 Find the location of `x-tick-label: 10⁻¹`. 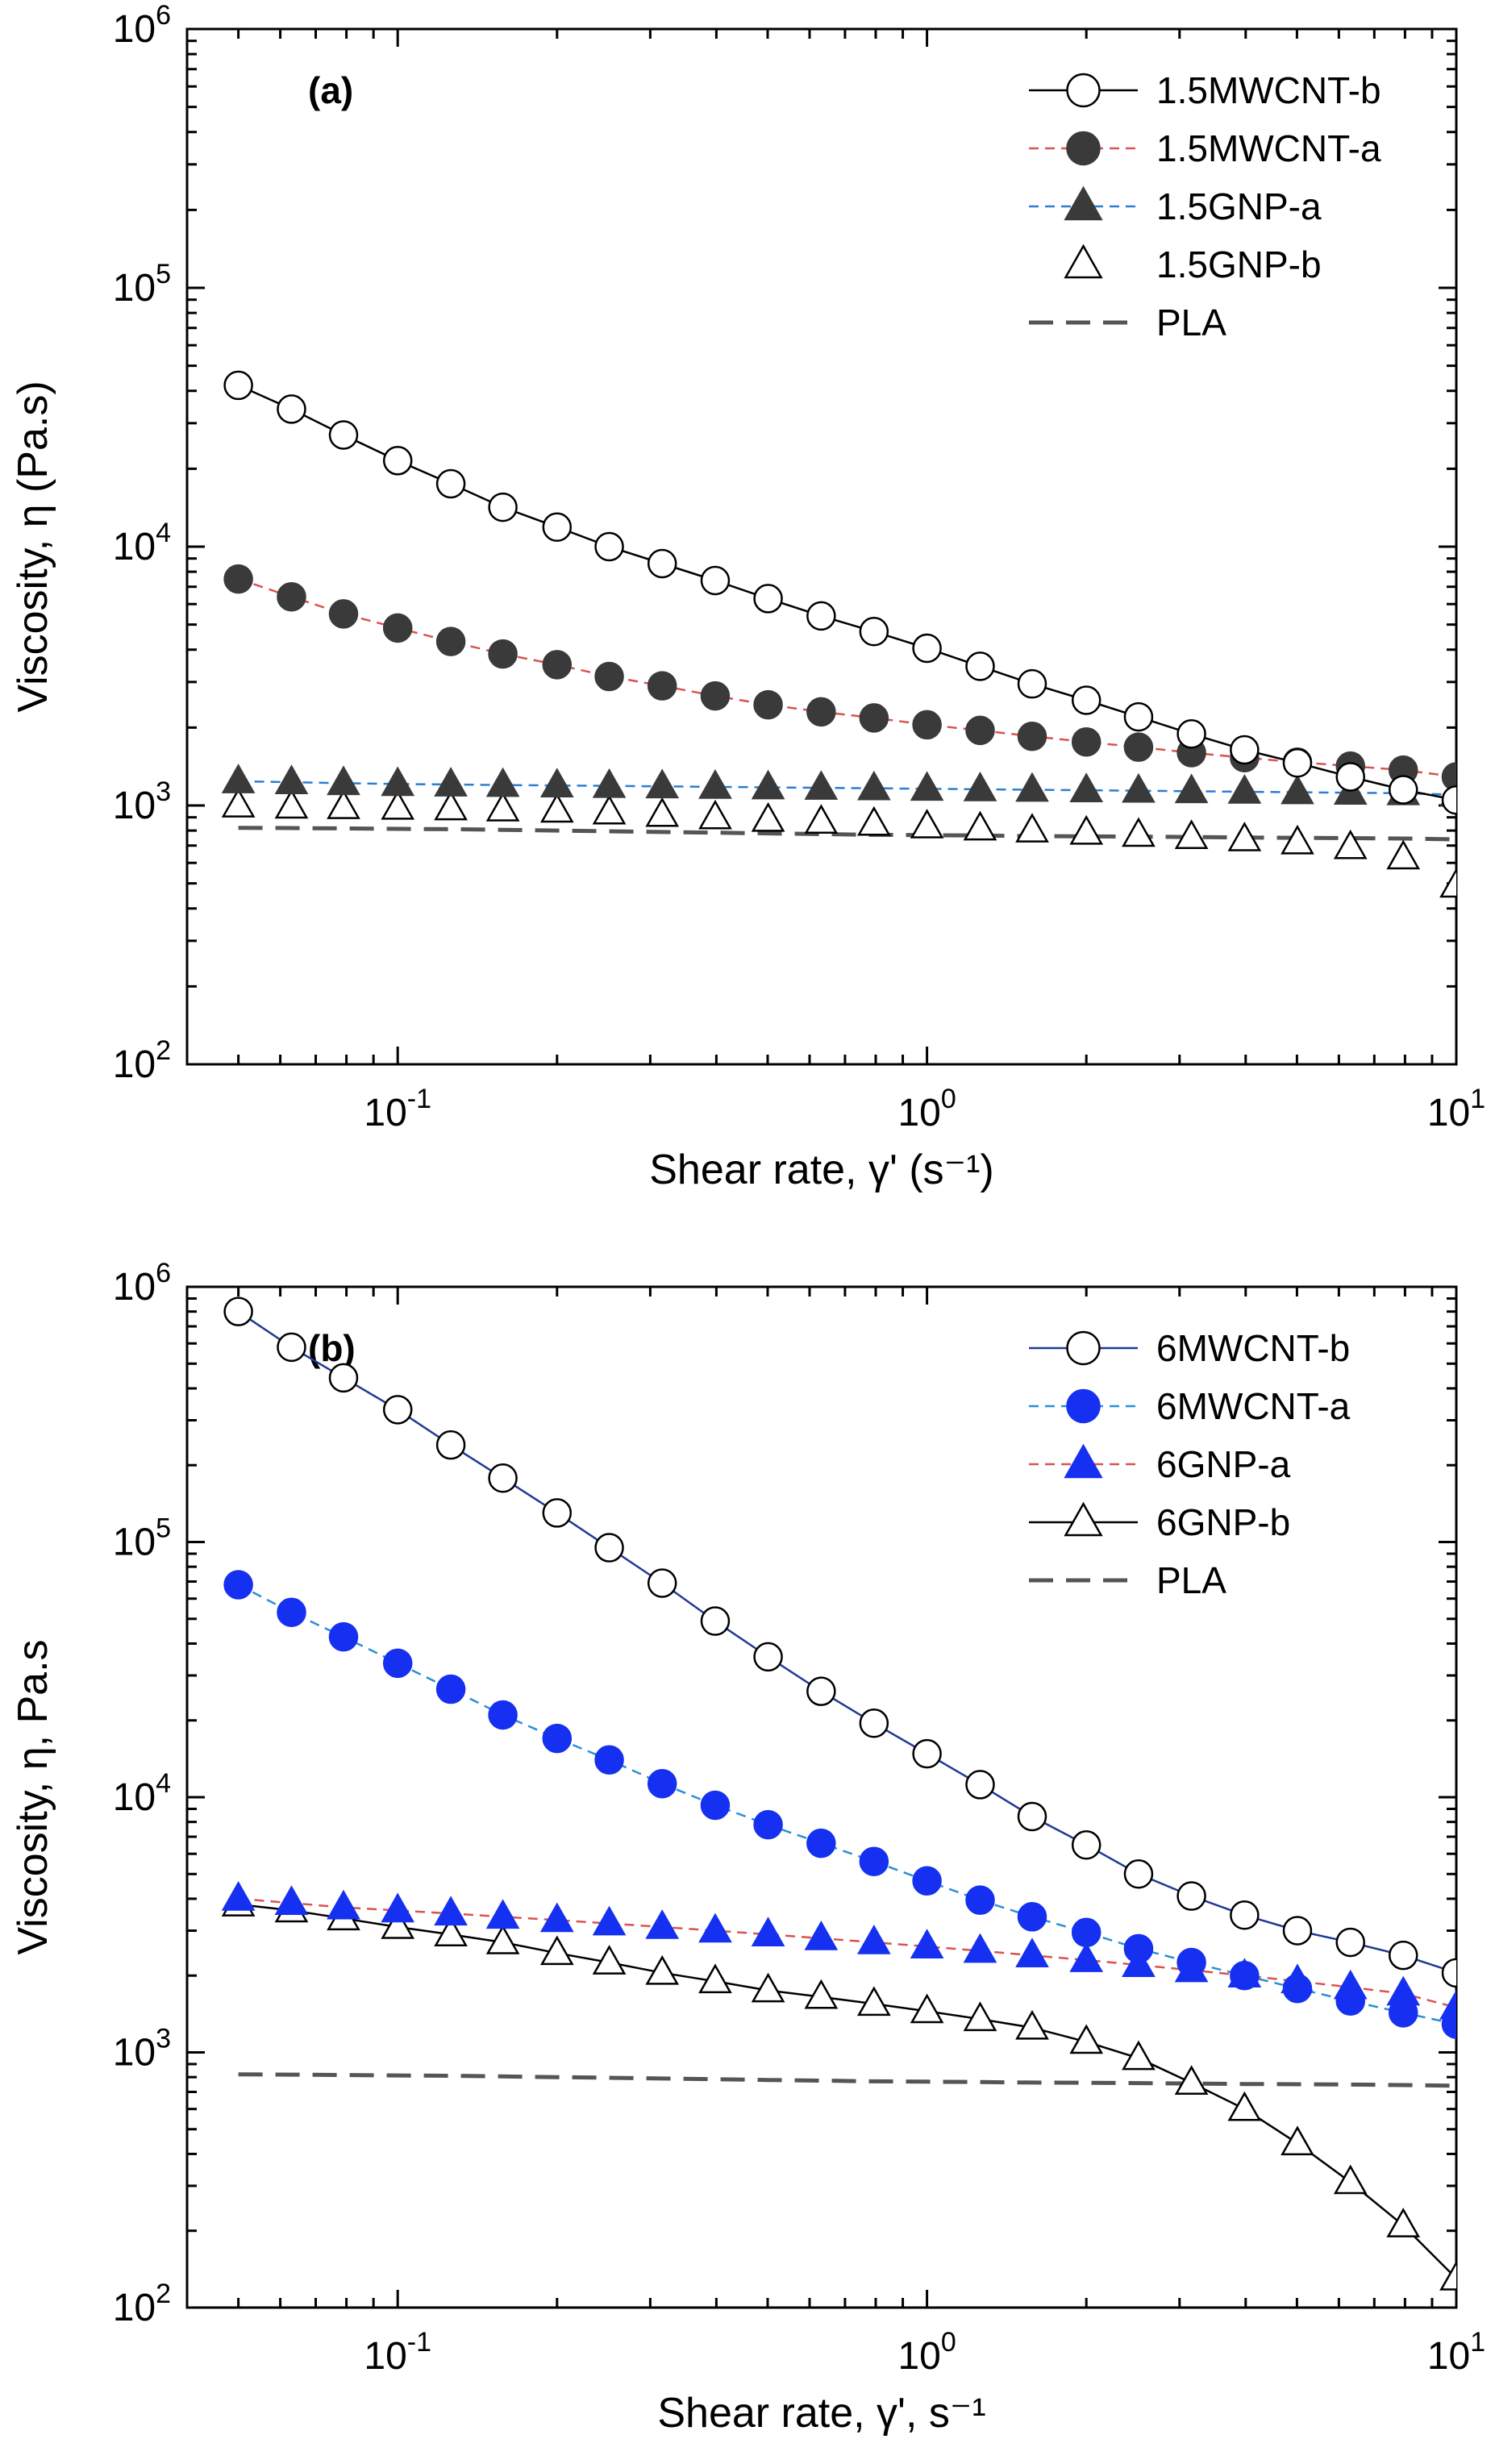

x-tick-label: 10⁻¹ is located at coordinates (397, 1109).